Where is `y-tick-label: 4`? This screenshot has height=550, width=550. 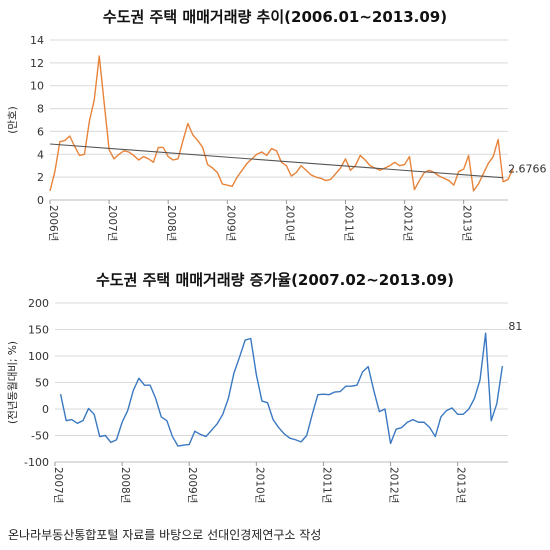
y-tick-label: 4 is located at coordinates (40, 154).